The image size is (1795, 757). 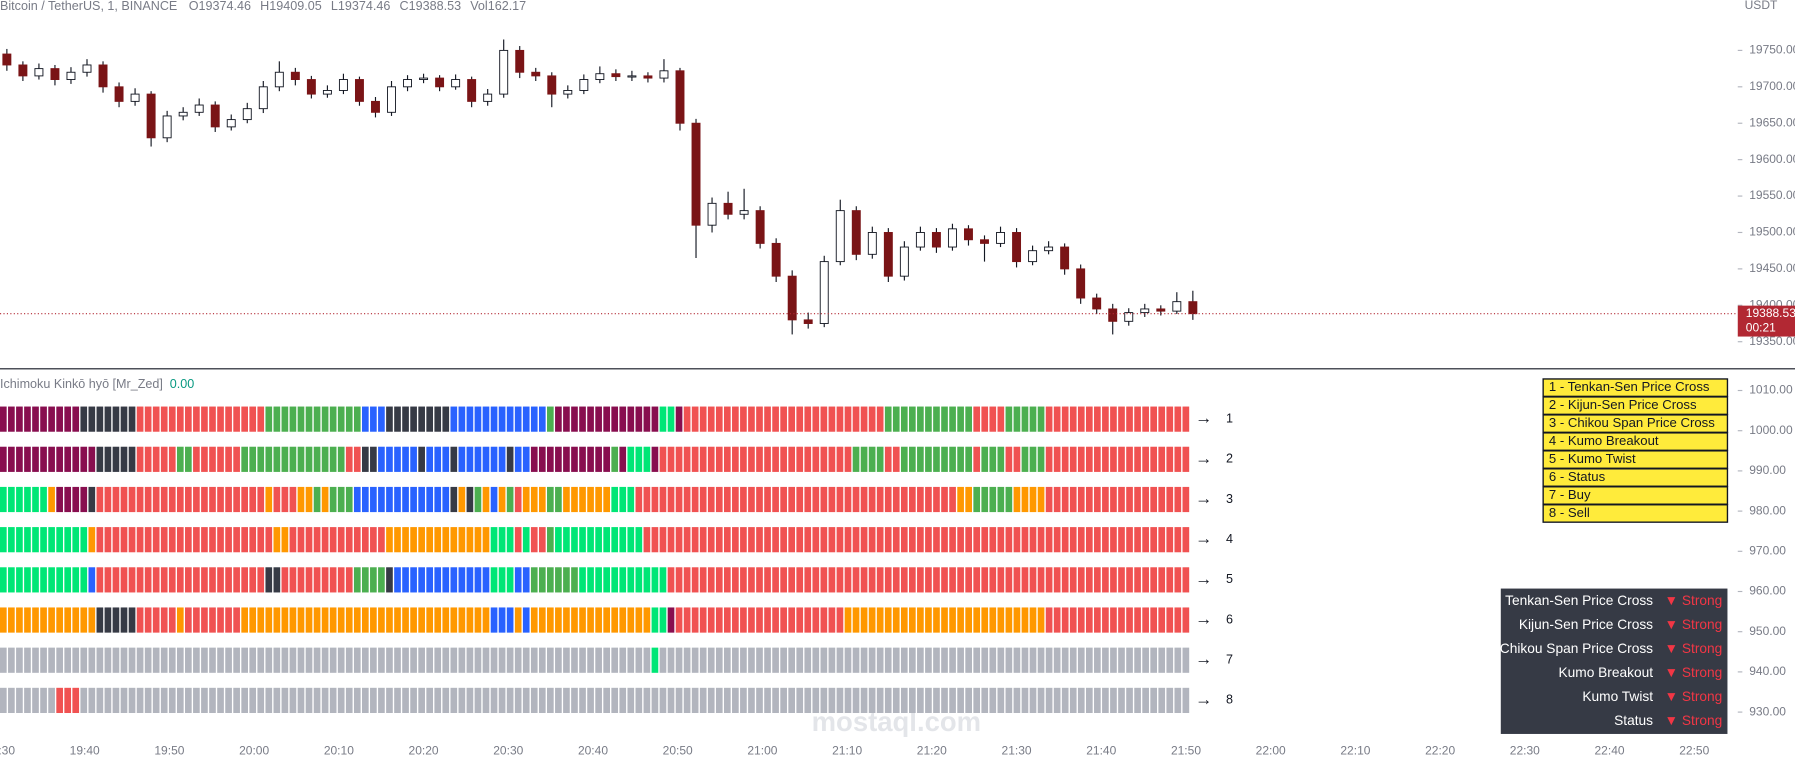 What do you see at coordinates (1767, 711) in the screenshot?
I see `y-tick-label: 930.00` at bounding box center [1767, 711].